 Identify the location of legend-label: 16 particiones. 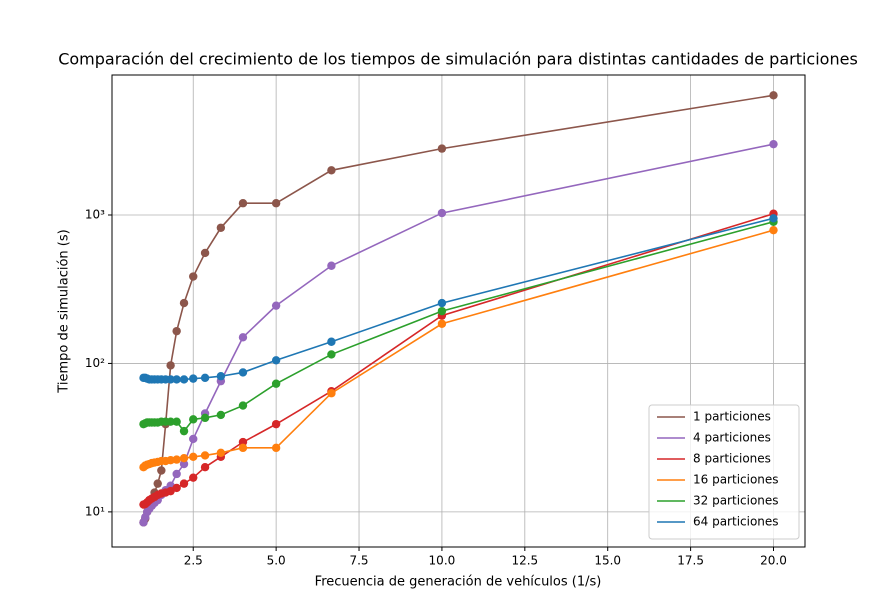
(736, 480).